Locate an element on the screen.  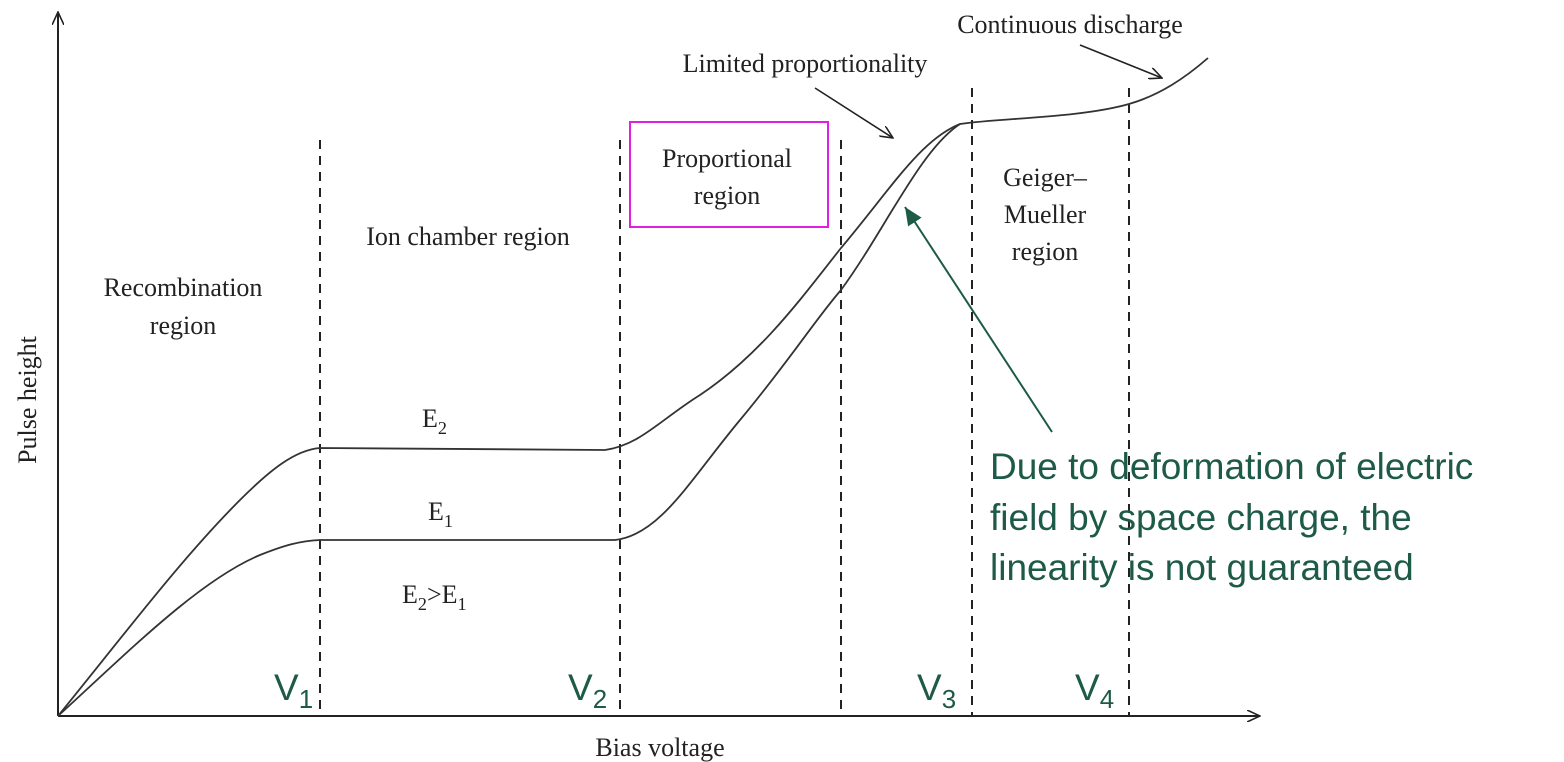
label: Proportional is located at coordinates (727, 158).